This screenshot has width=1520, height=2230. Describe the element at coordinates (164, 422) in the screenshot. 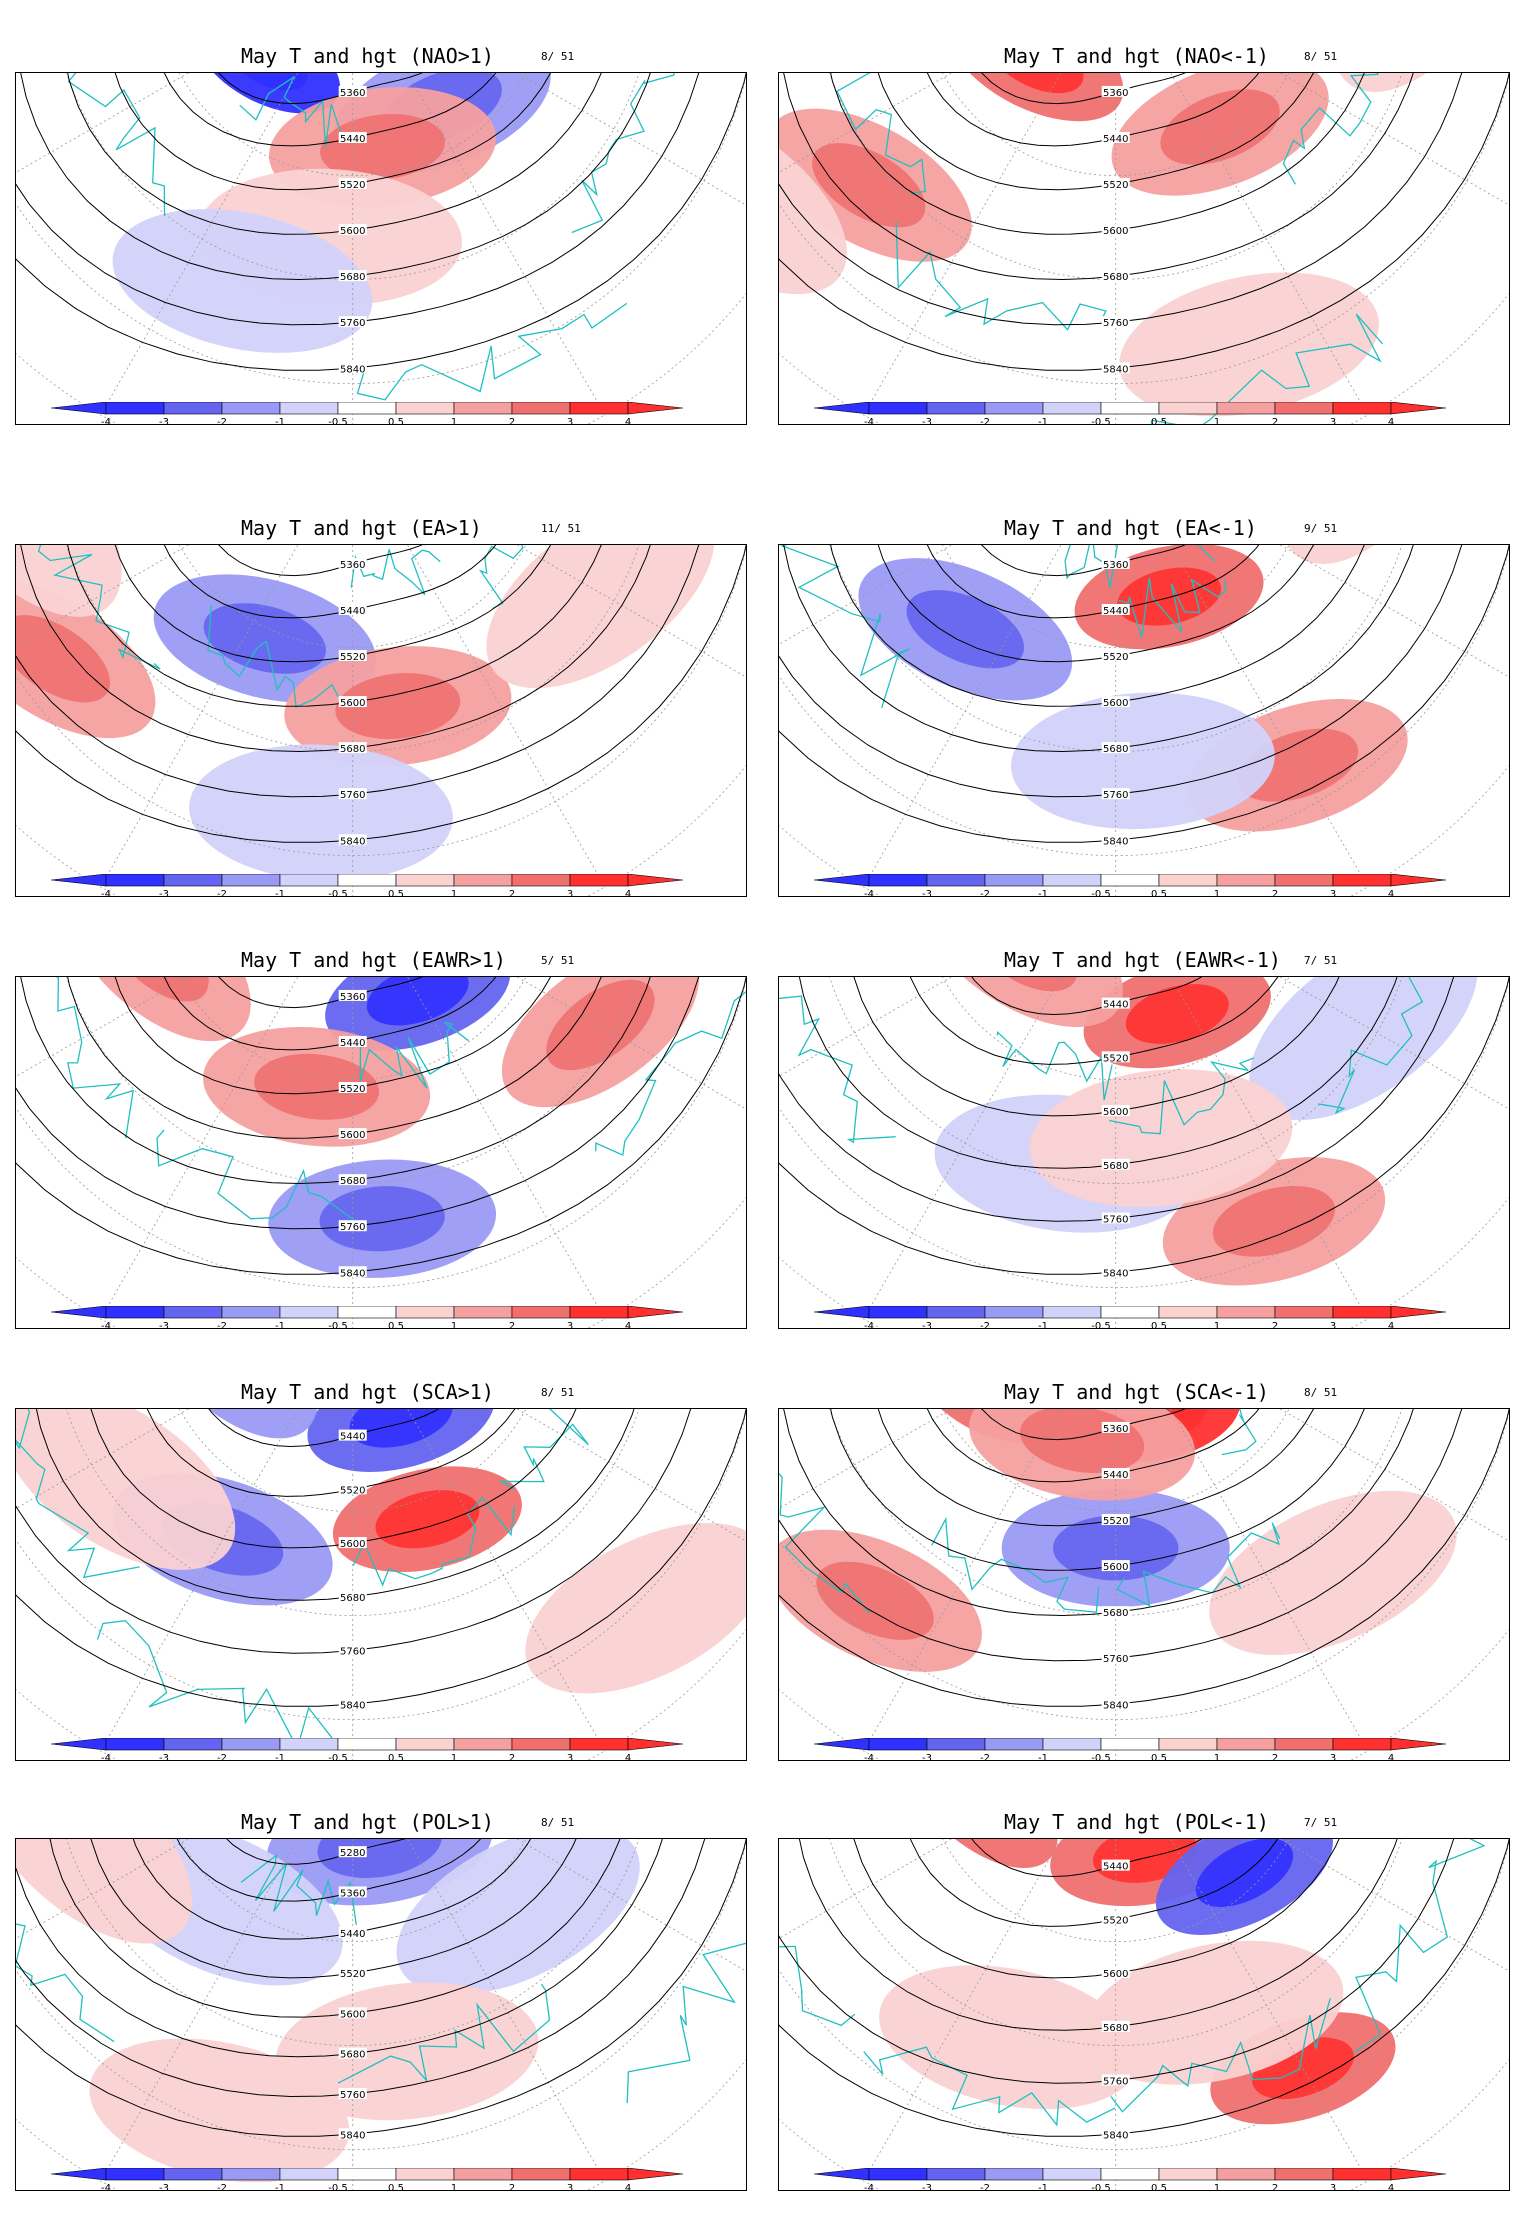

I see `colorbar-tick-label: -3` at that location.